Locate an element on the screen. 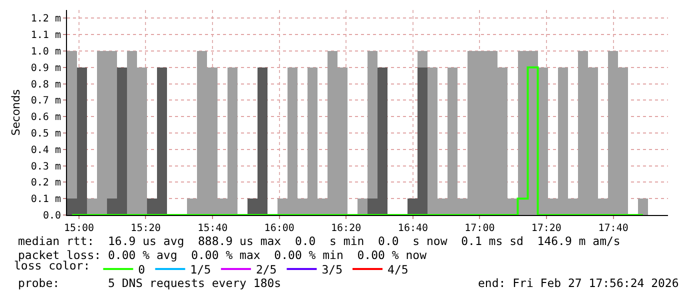 Image resolution: width=697 pixels, height=297 pixels. legend-label: 4/5 is located at coordinates (398, 269).